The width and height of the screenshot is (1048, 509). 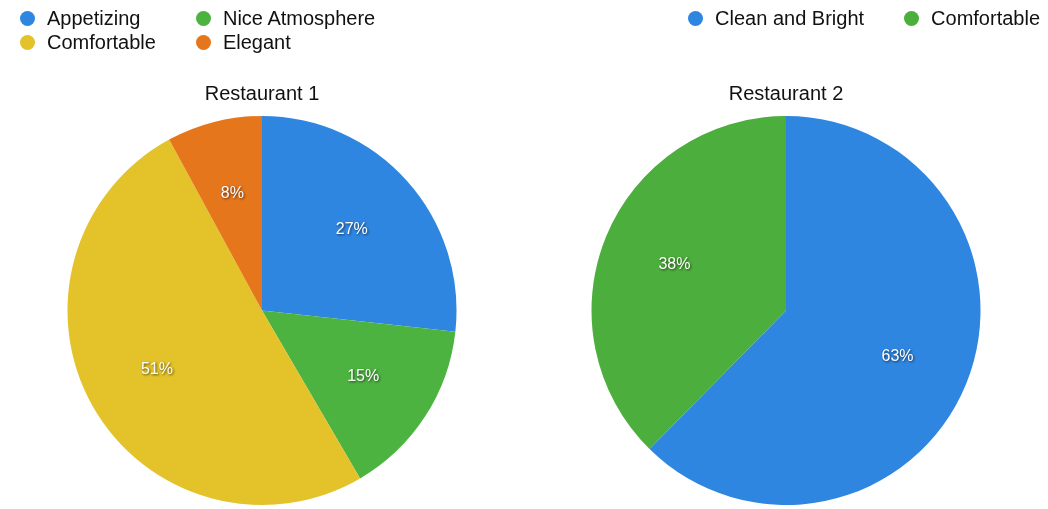 I want to click on legend-label: Appetizing, so click(x=94, y=18).